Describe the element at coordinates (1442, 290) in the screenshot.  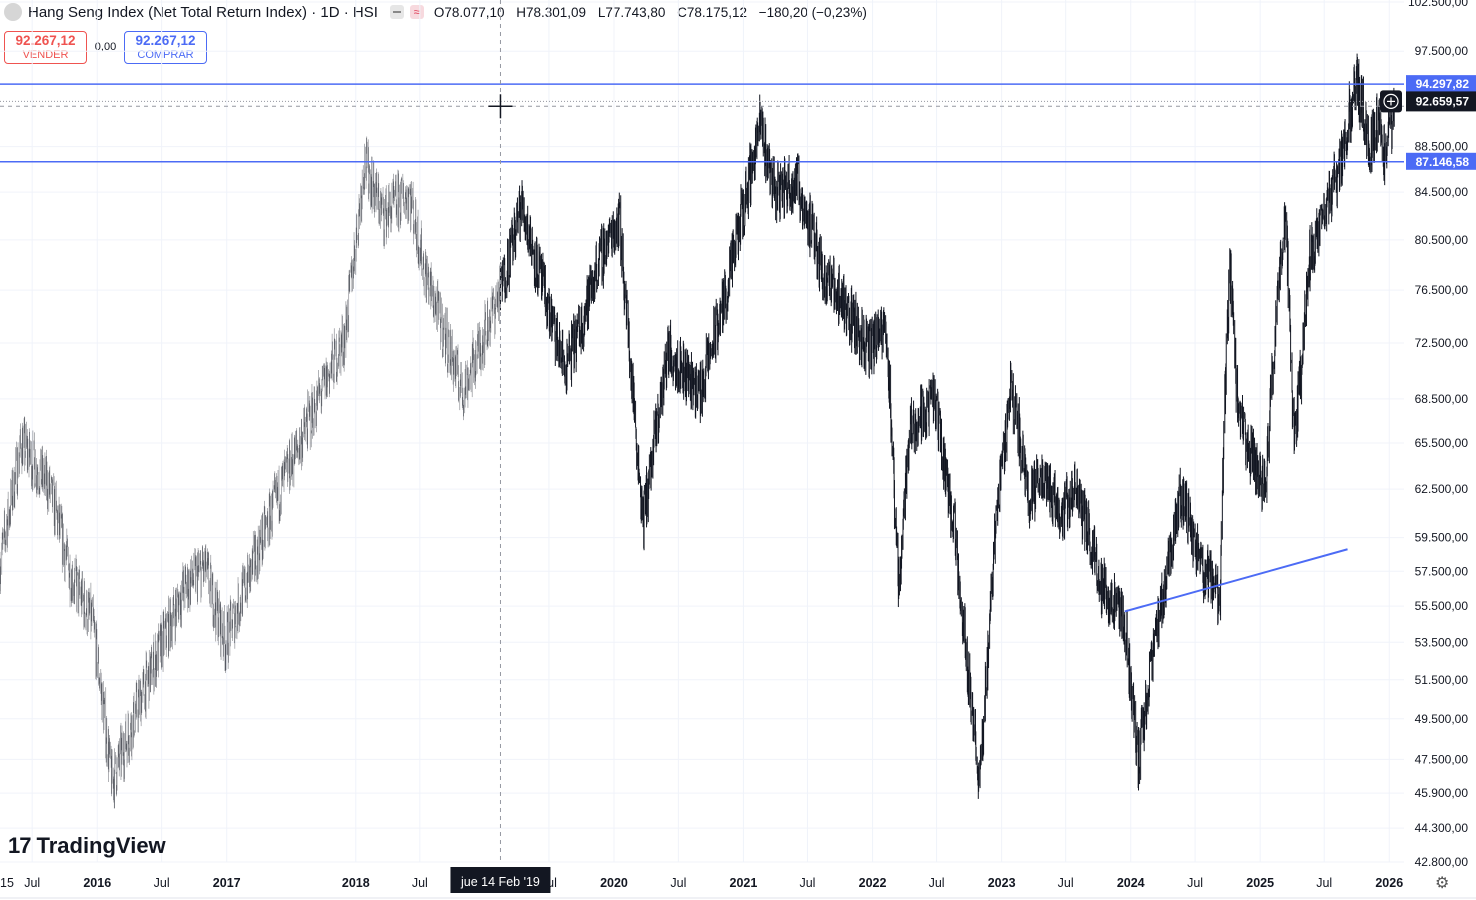
I see `y-tick-label: 76.500,00` at that location.